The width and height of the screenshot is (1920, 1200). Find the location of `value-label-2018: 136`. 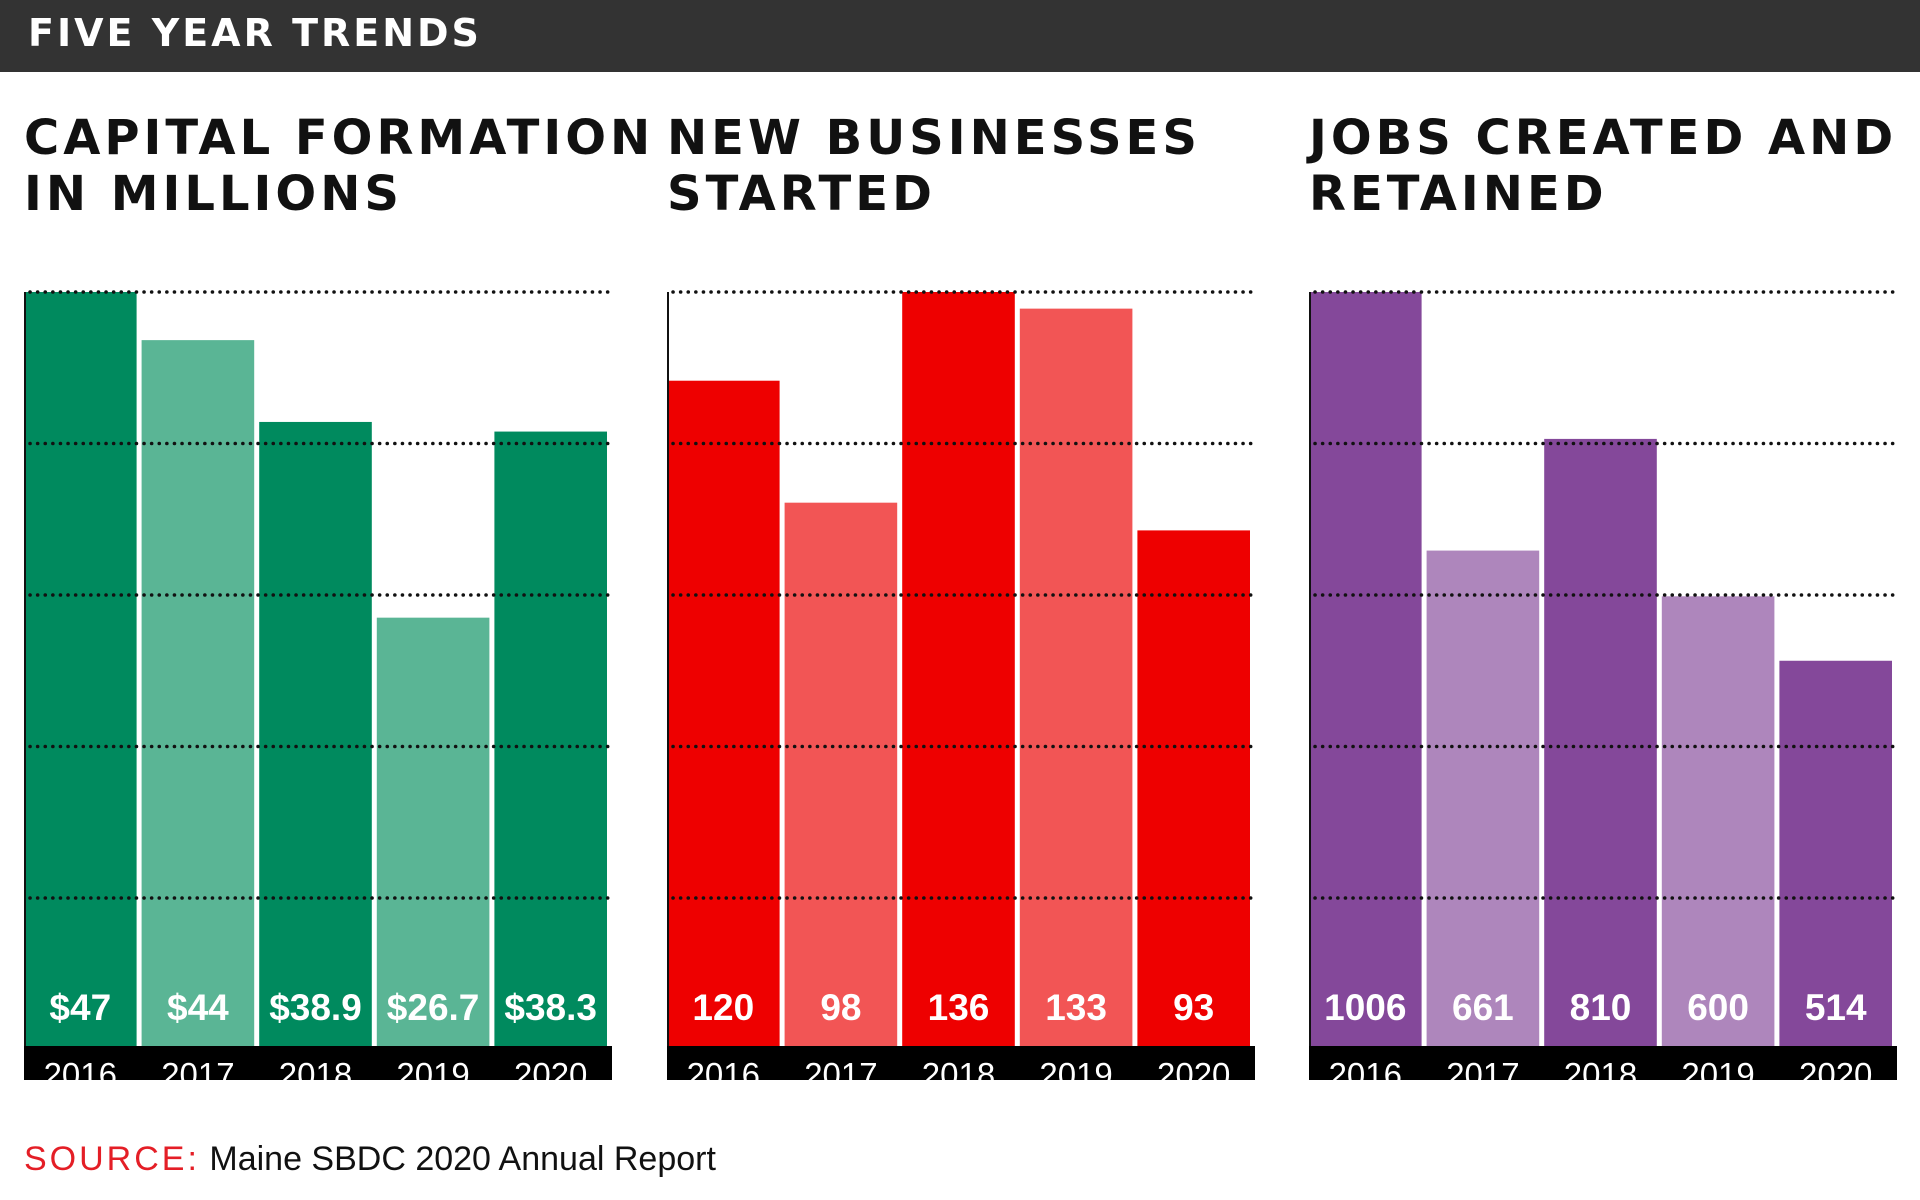

value-label-2018: 136 is located at coordinates (959, 1007).